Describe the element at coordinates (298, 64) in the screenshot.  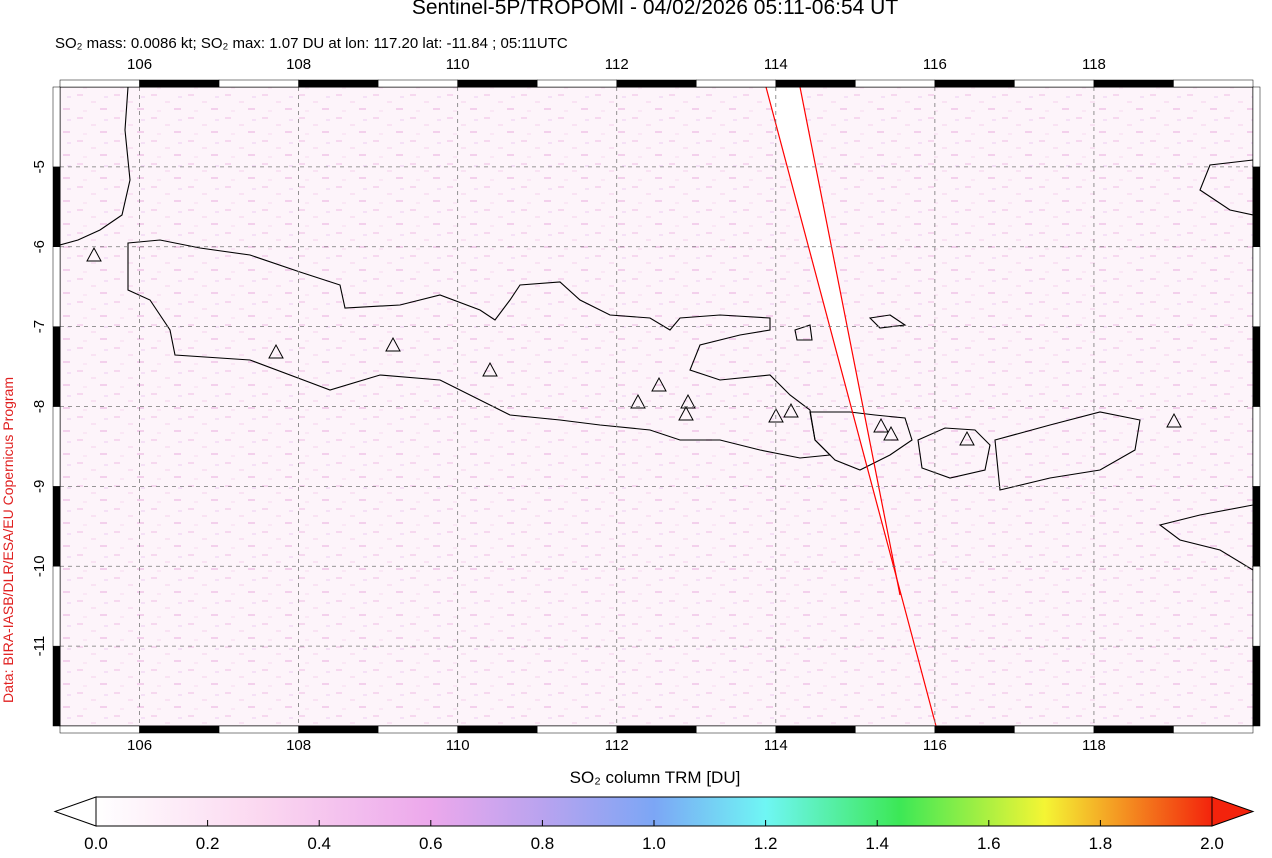
I see `x-tick-label: 108` at that location.